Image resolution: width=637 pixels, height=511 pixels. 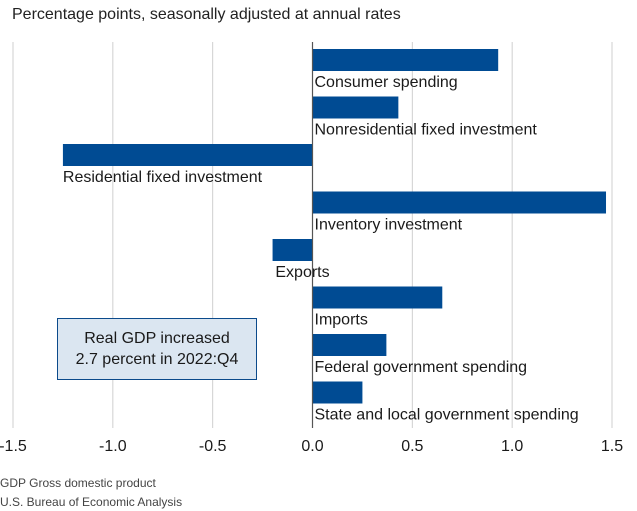 I want to click on bar-label: Federal government spending, so click(x=421, y=367).